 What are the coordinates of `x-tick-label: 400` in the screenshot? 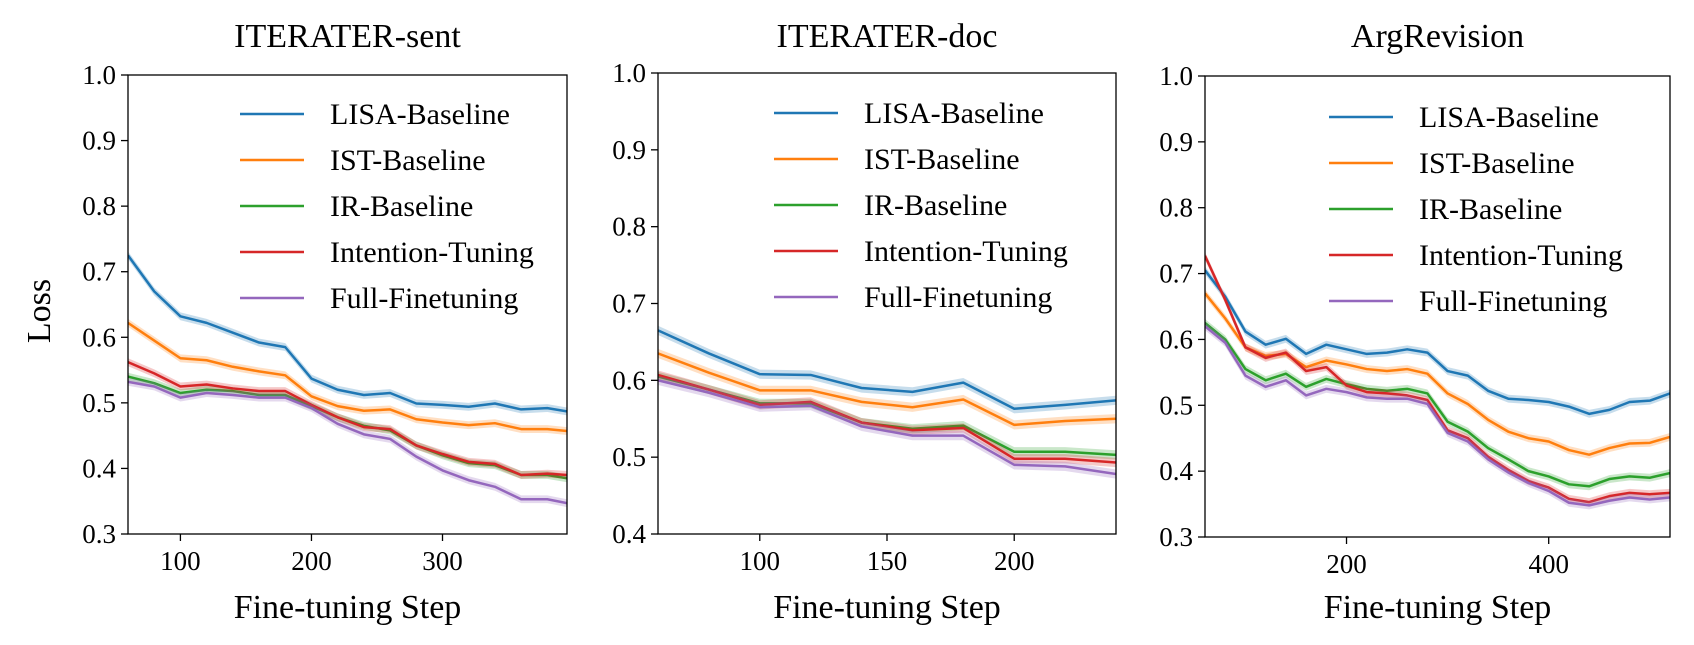 It's located at (1548, 564).